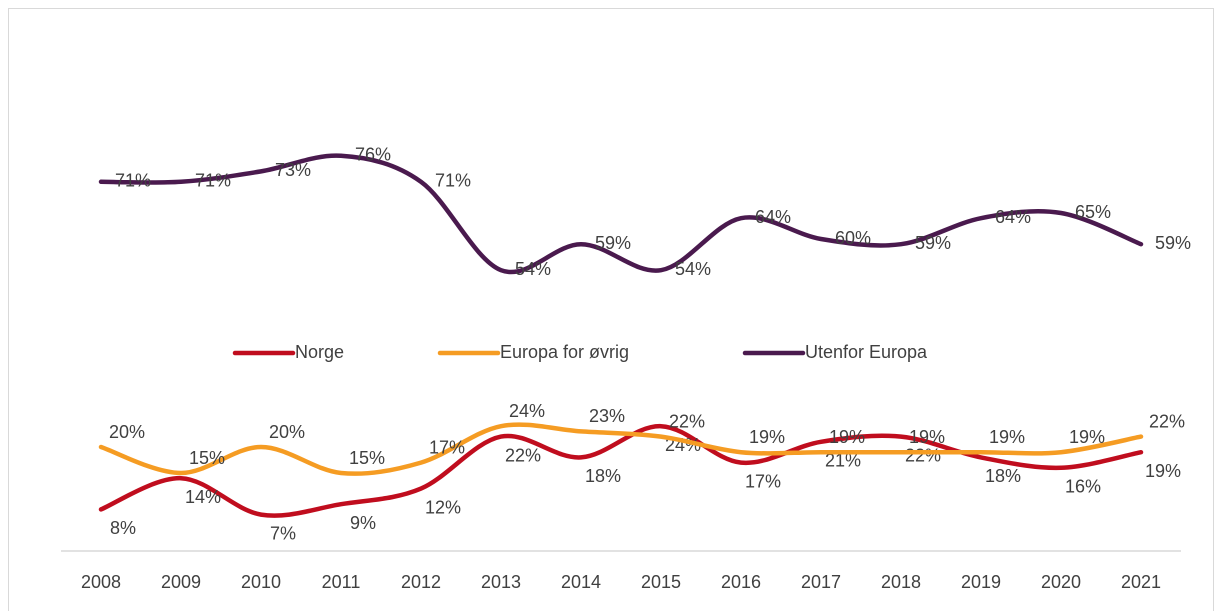 The image size is (1222, 611). I want to click on x-tick-label: 2010, so click(261, 582).